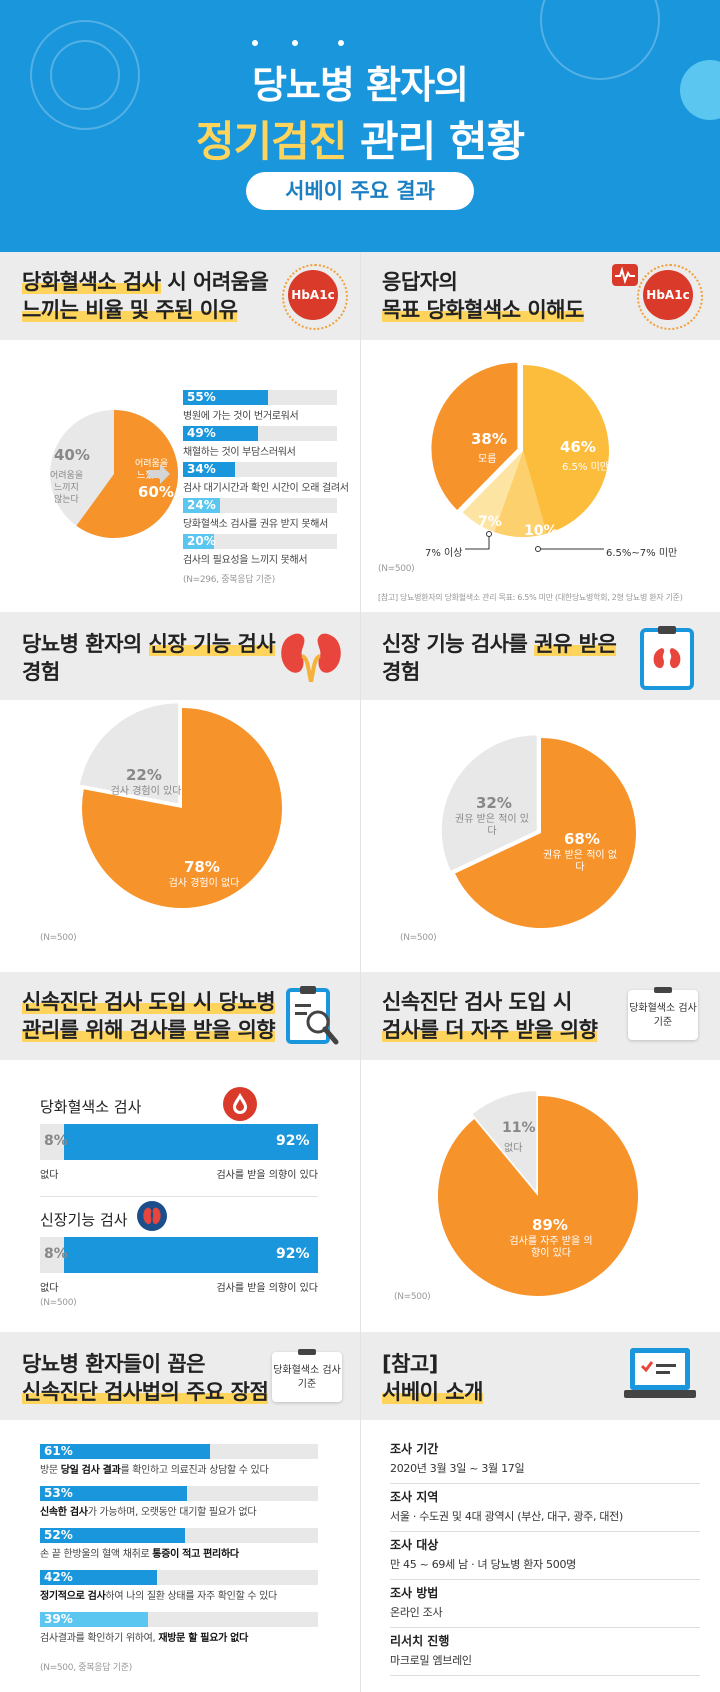 The image size is (720, 1692). Describe the element at coordinates (214, 282) in the screenshot. I see `title-part: 시 어려움을` at that location.